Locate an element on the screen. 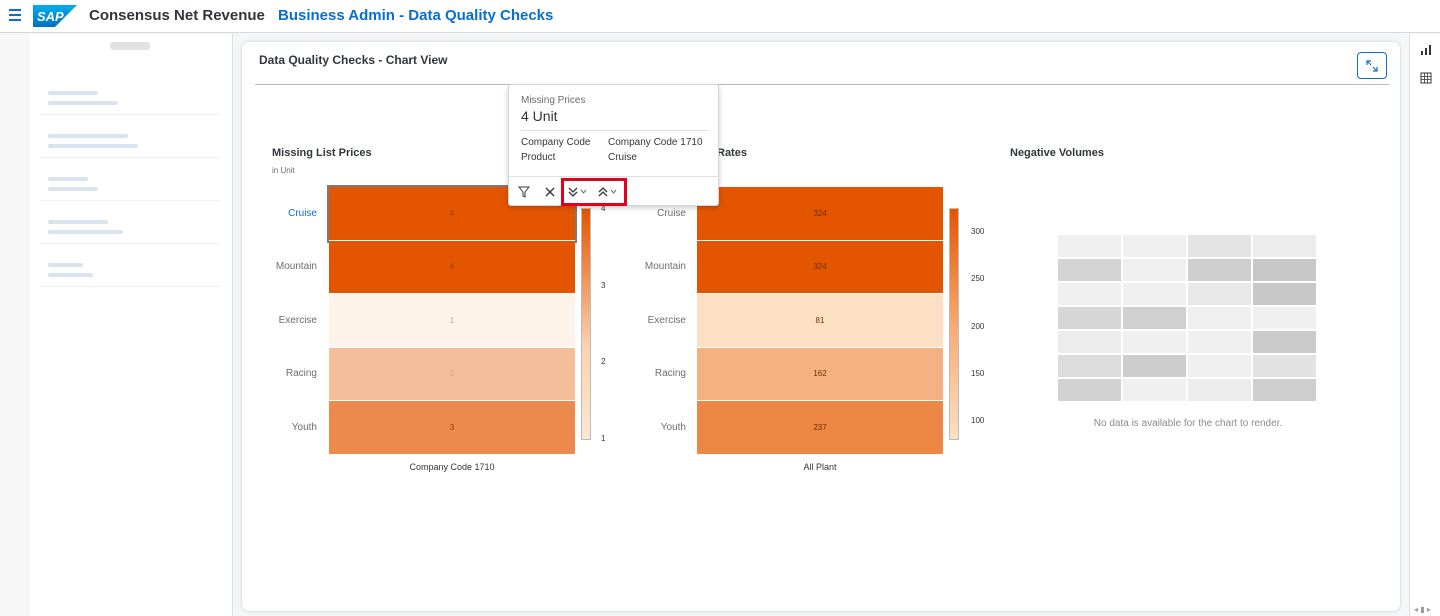 This screenshot has height=616, width=1440. drill-down-button is located at coordinates (578, 192).